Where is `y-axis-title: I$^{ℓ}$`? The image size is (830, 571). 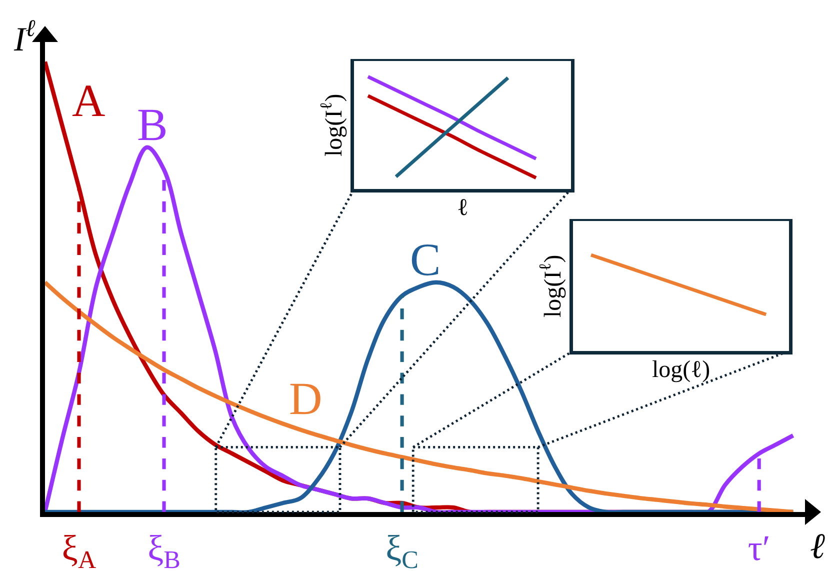
y-axis-title: I$^{ℓ}$ is located at coordinates (24, 37).